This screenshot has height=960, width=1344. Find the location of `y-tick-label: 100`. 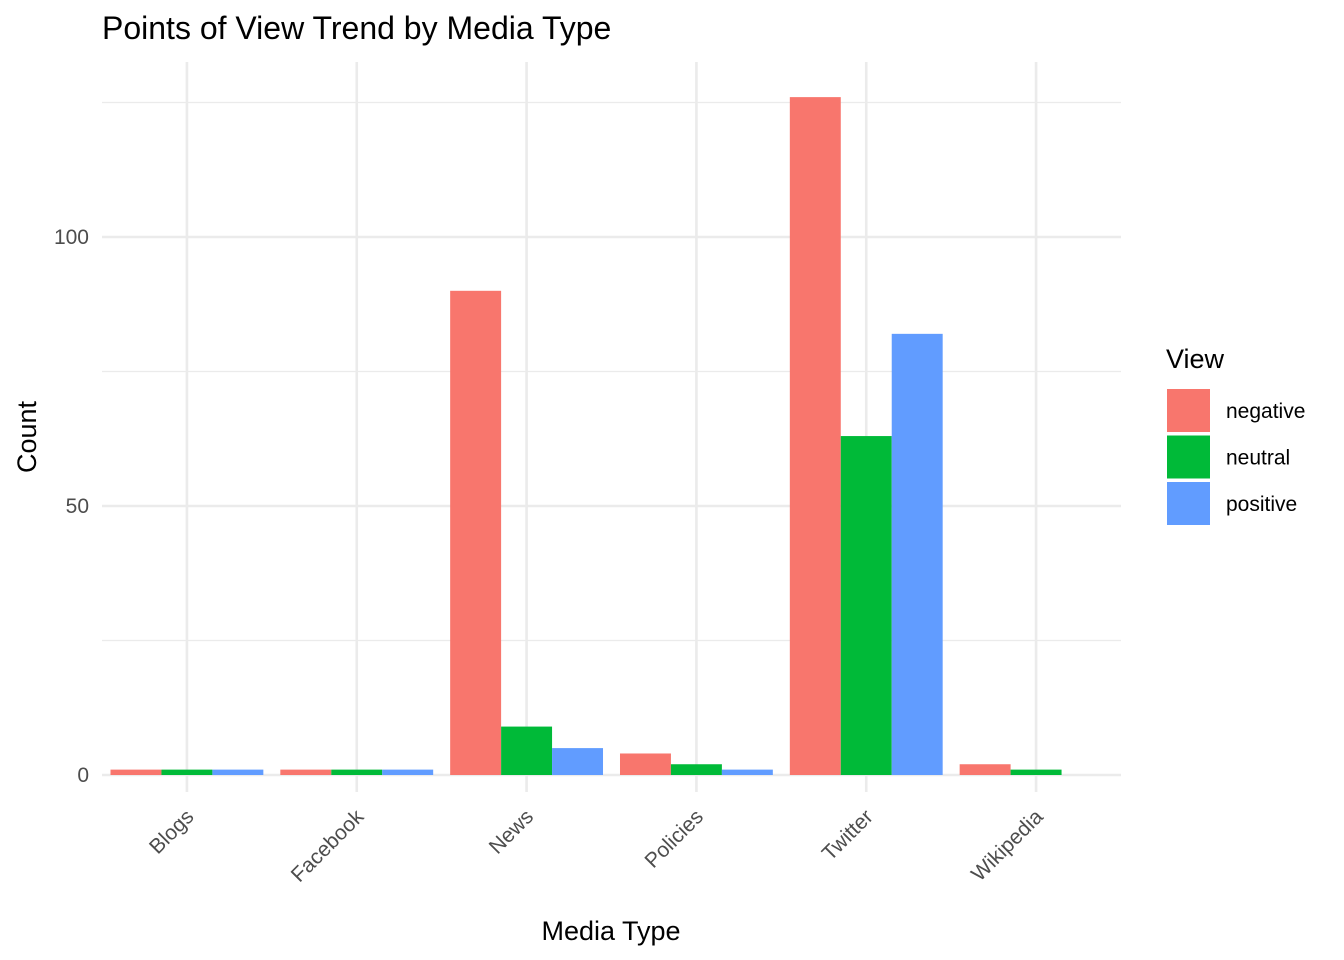

y-tick-label: 100 is located at coordinates (71, 237).